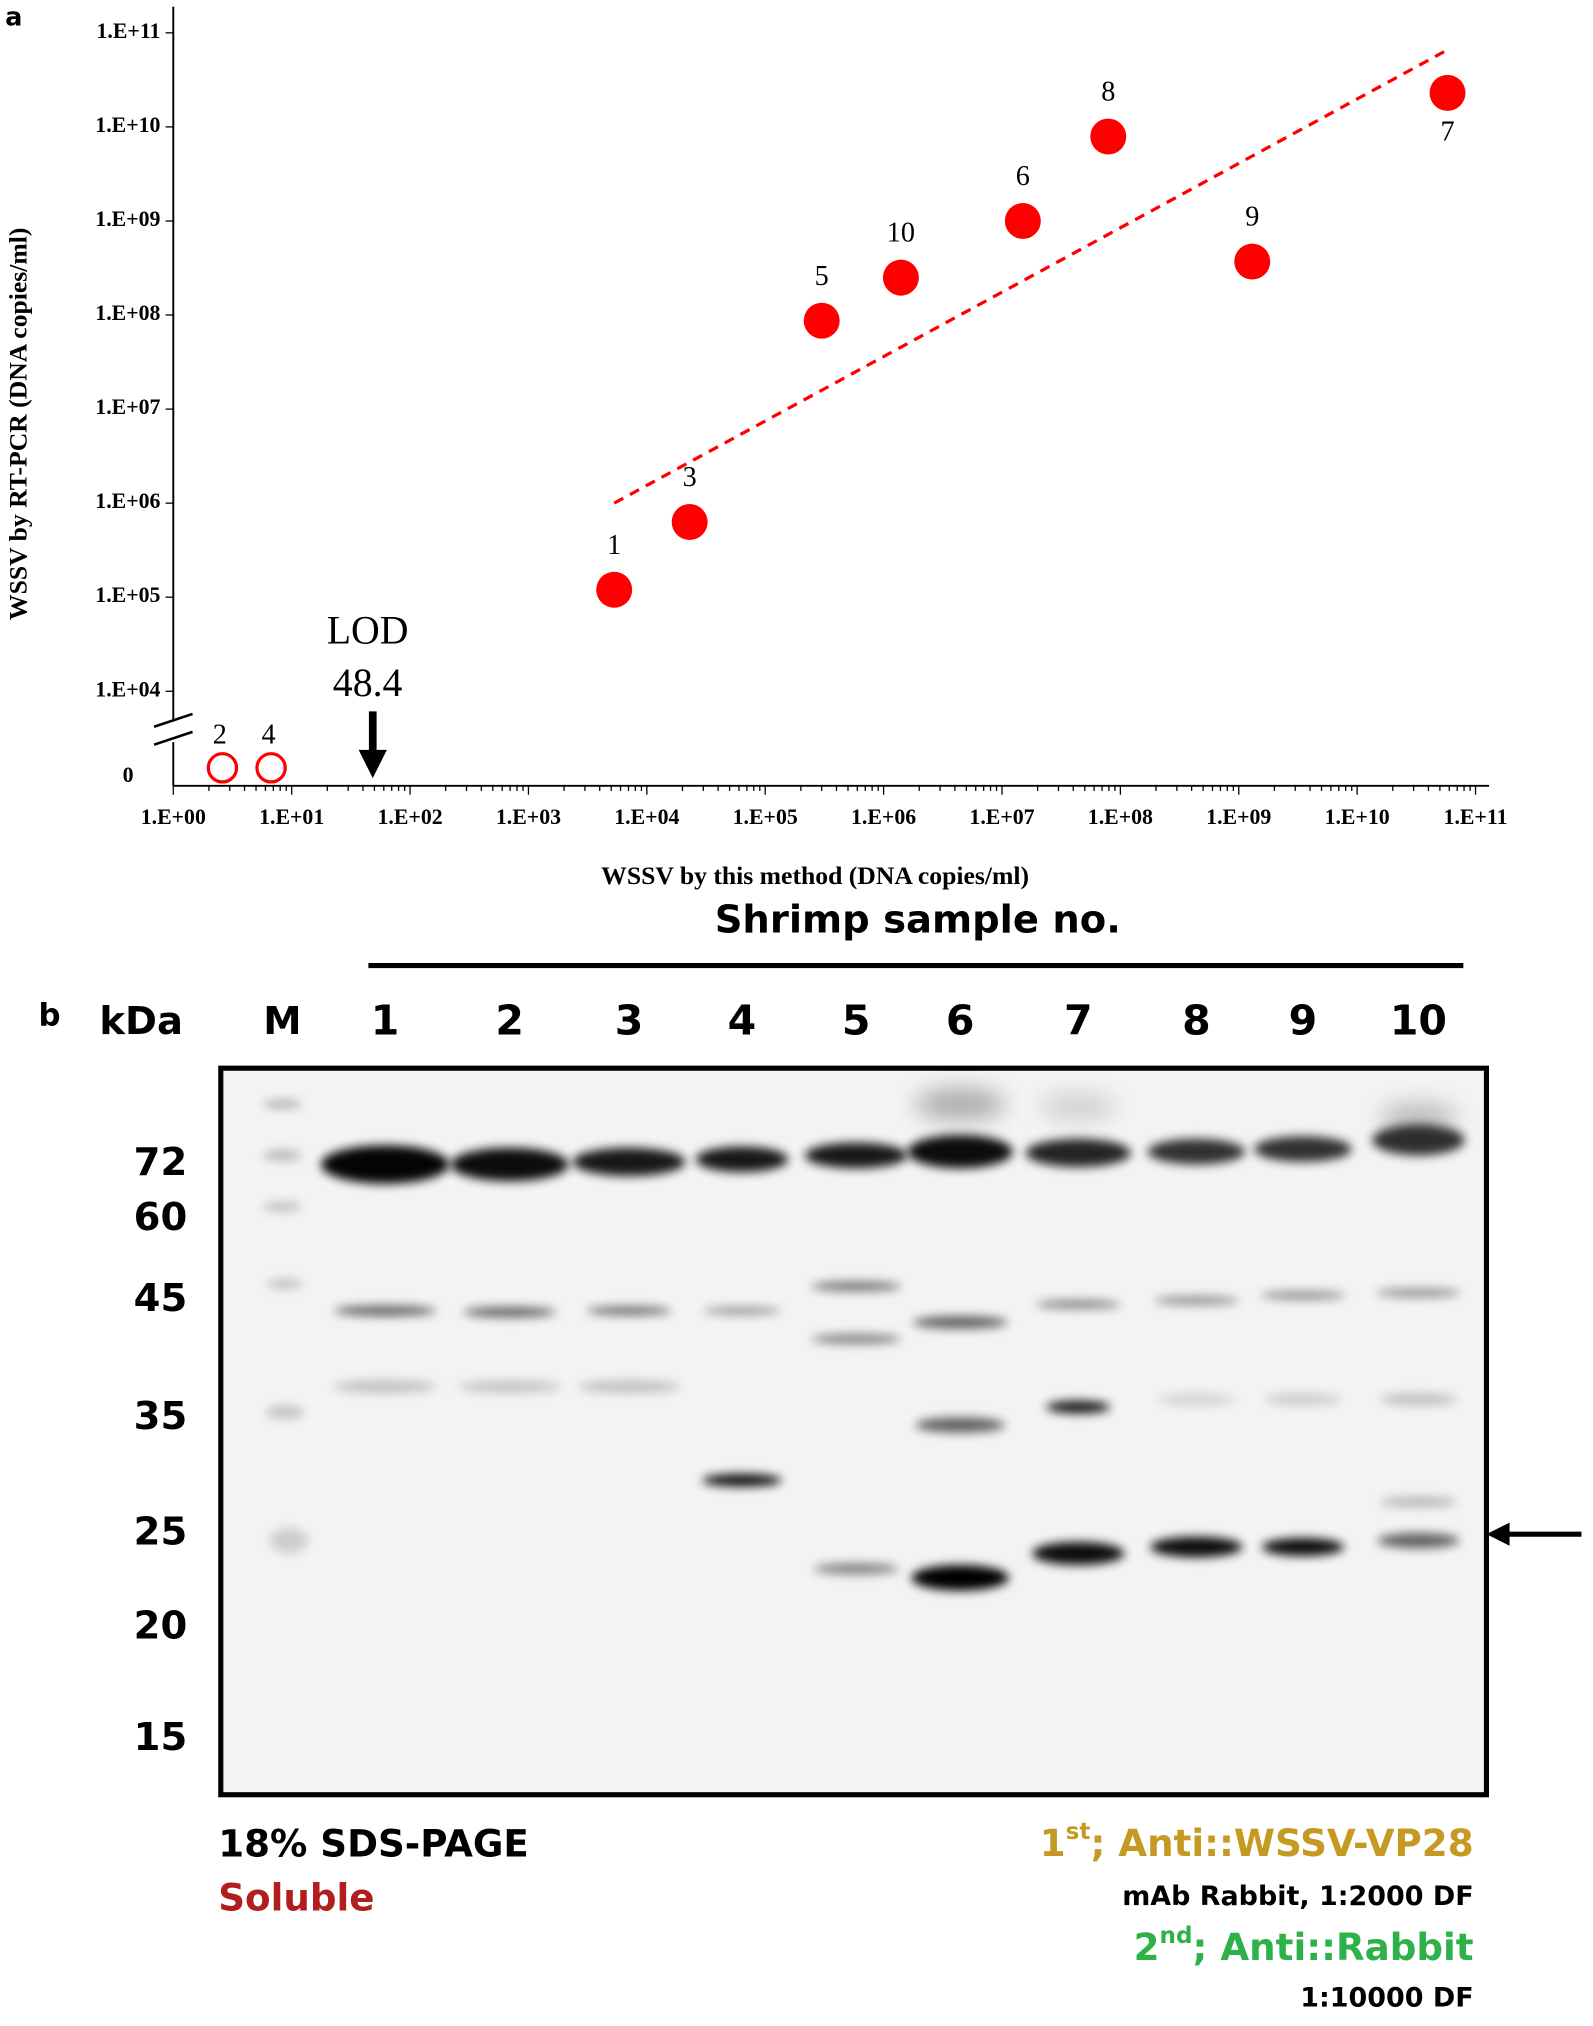  What do you see at coordinates (161, 1217) in the screenshot?
I see `marker-size: 60` at bounding box center [161, 1217].